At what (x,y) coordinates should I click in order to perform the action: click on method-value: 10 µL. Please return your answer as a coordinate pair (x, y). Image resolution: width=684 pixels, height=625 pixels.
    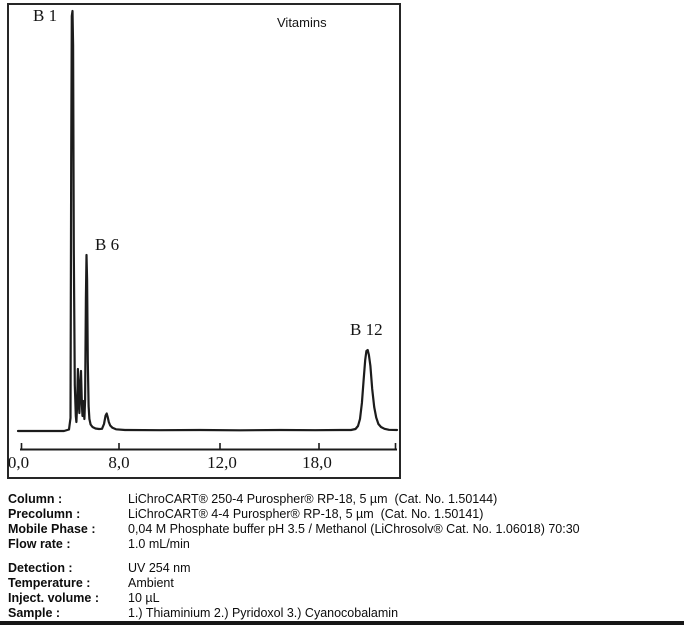
    Looking at the image, I should click on (144, 598).